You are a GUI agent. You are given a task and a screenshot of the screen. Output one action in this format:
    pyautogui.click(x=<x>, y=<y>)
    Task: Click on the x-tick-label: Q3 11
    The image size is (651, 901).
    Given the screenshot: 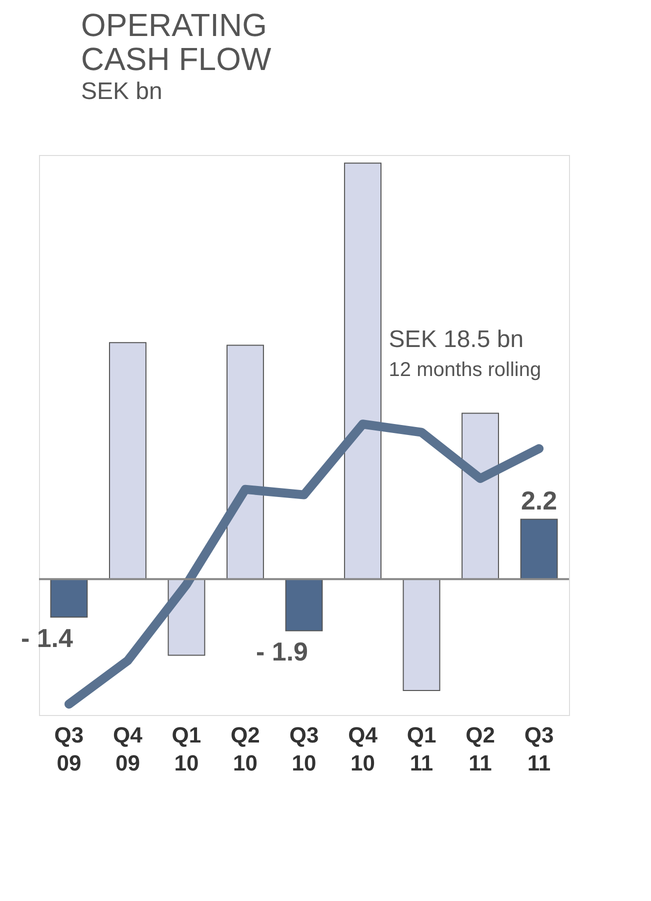 What is the action you would take?
    pyautogui.click(x=539, y=749)
    